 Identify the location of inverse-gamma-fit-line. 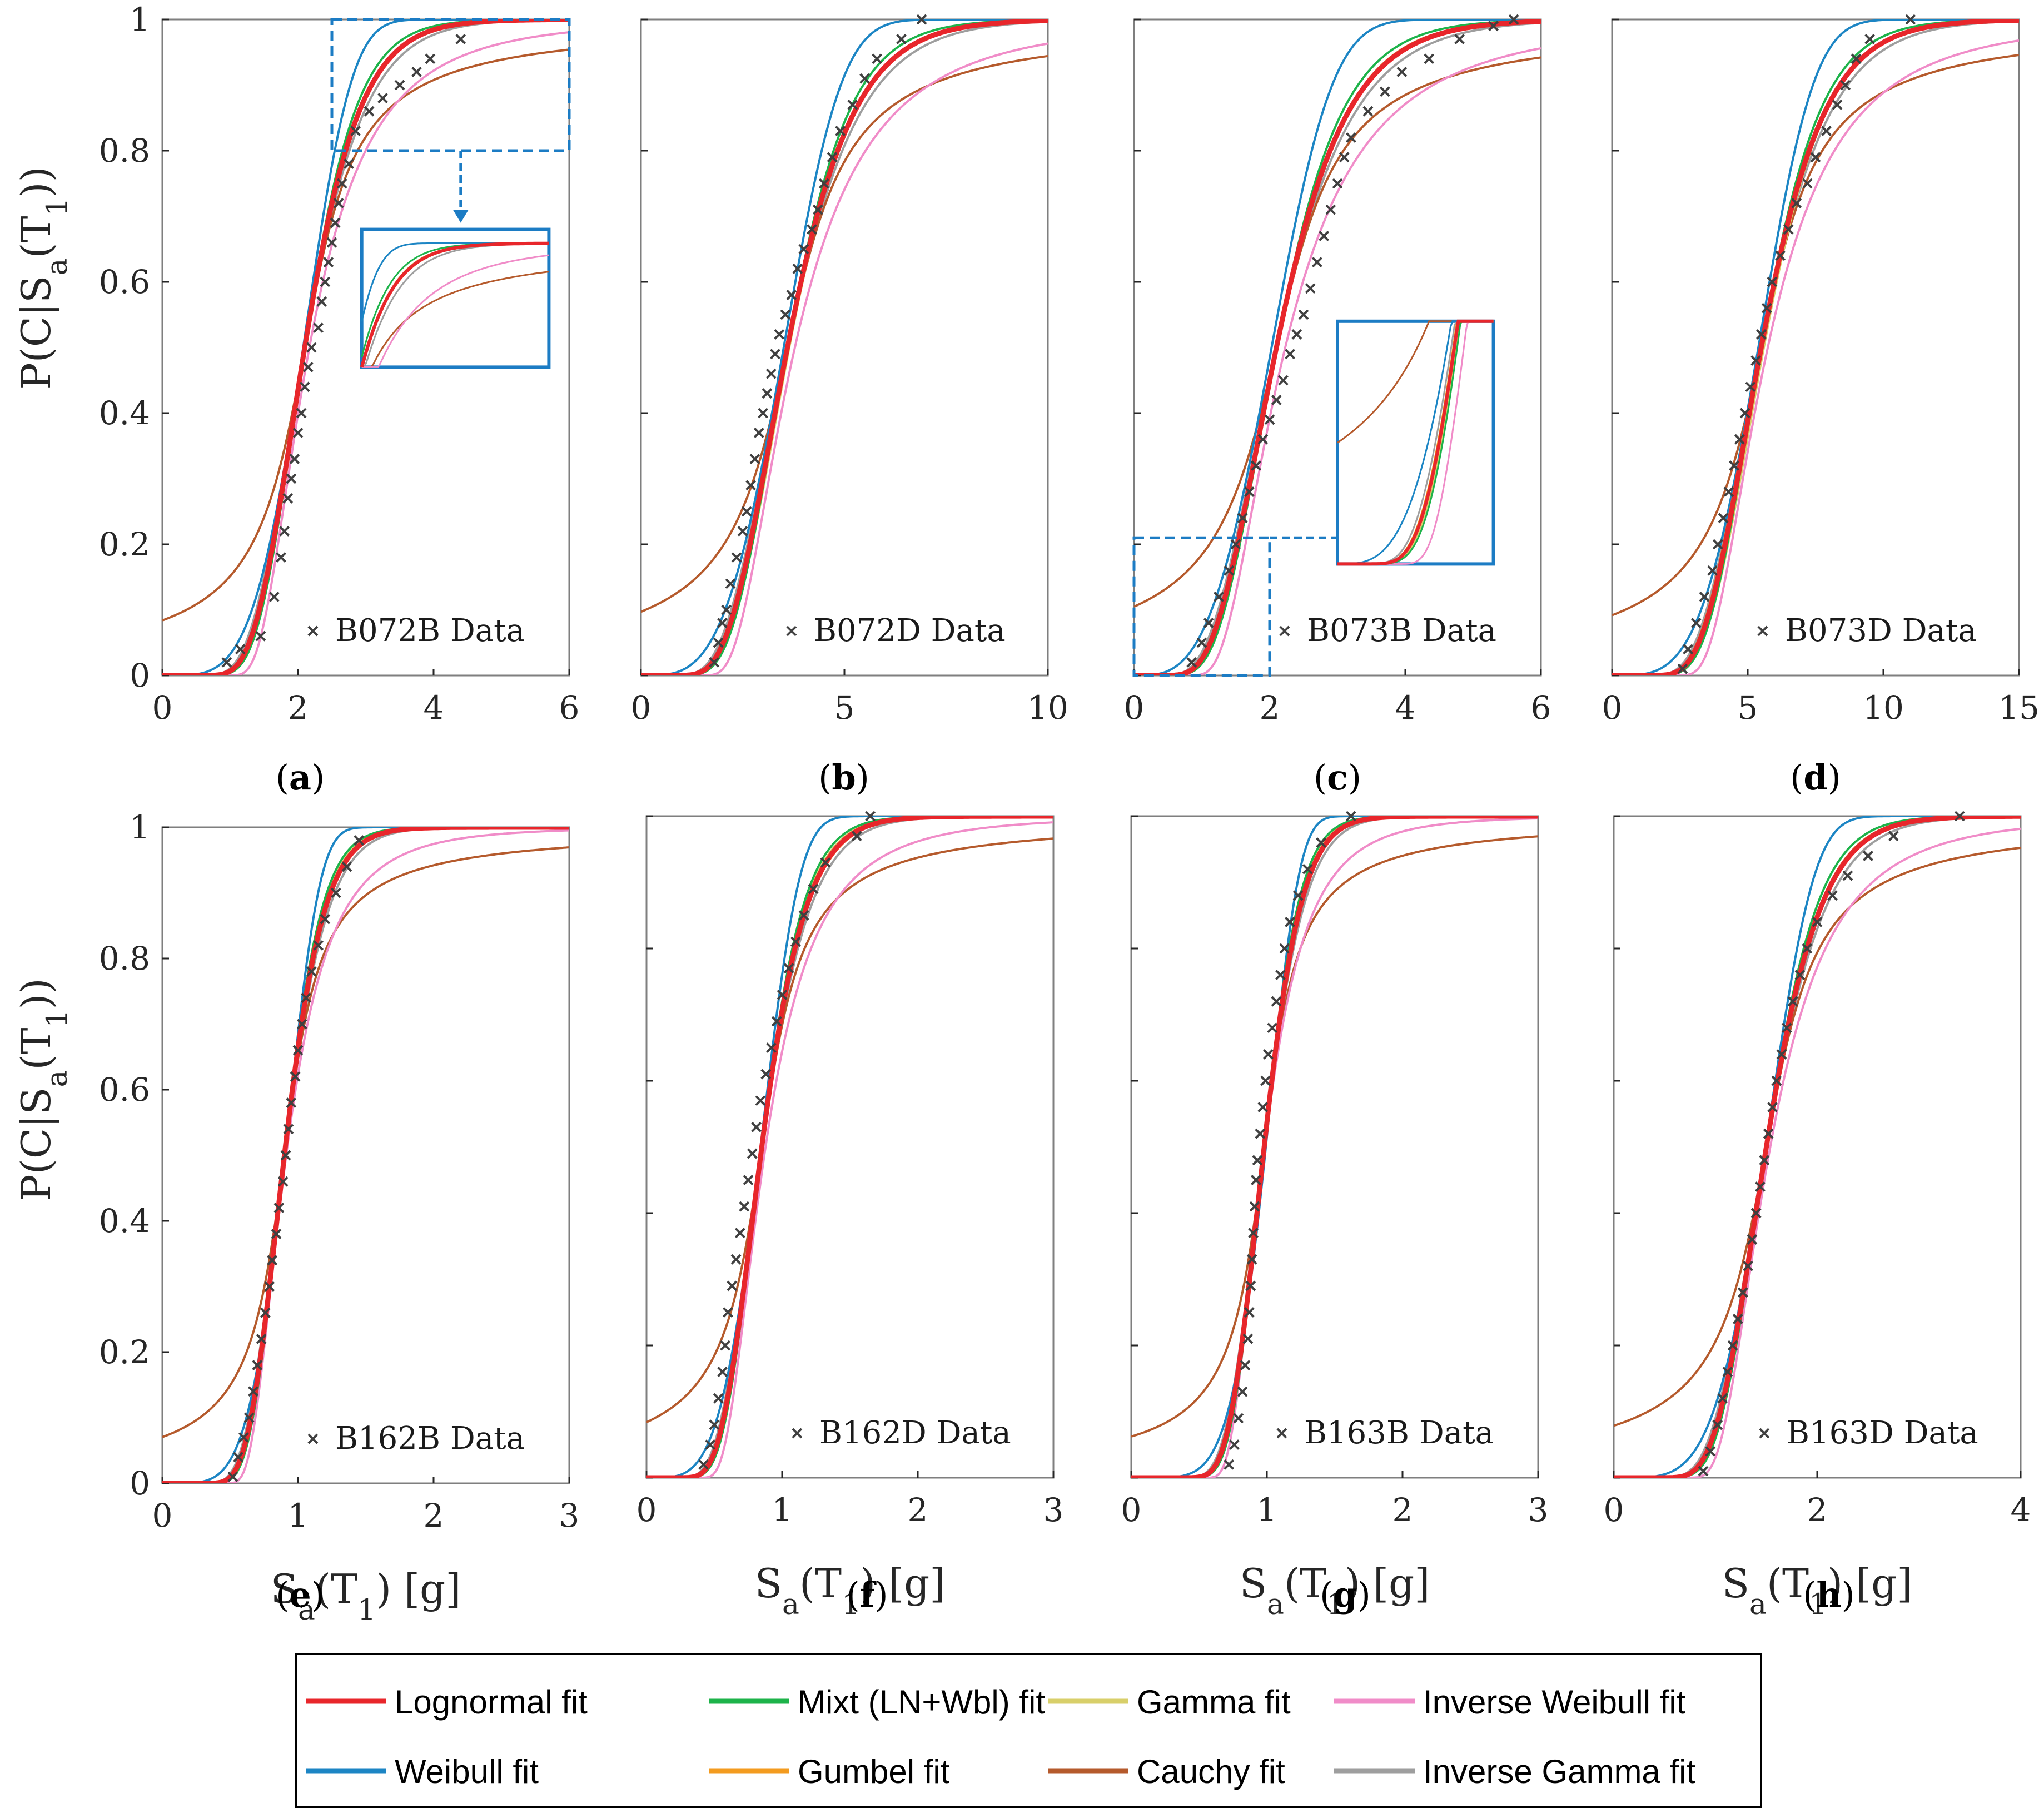
(1337, 348).